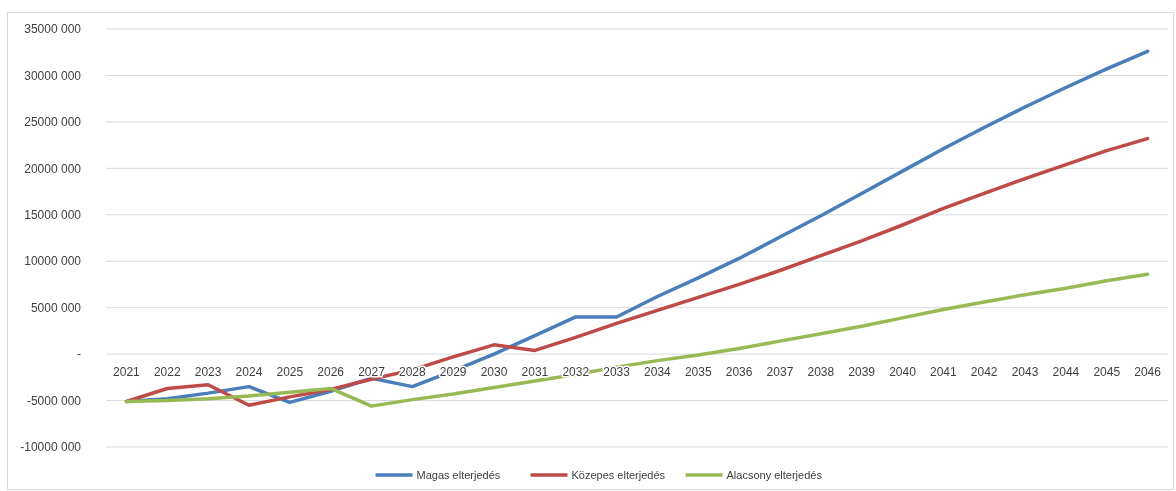 Image resolution: width=1176 pixels, height=491 pixels. What do you see at coordinates (56, 307) in the screenshot?
I see `y-tick-label: 5000 000` at bounding box center [56, 307].